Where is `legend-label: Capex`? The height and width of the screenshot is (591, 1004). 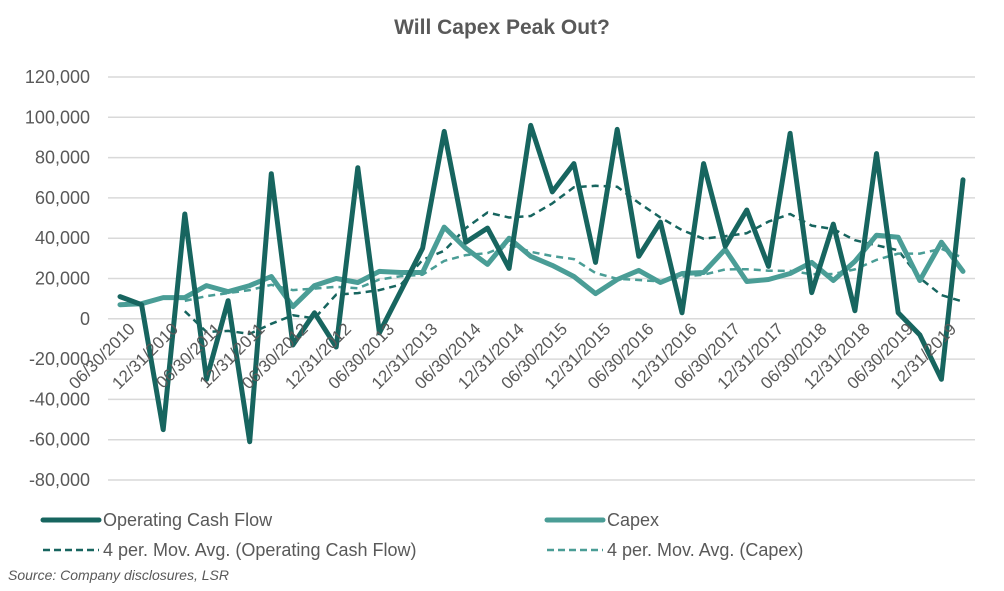 legend-label: Capex is located at coordinates (633, 520).